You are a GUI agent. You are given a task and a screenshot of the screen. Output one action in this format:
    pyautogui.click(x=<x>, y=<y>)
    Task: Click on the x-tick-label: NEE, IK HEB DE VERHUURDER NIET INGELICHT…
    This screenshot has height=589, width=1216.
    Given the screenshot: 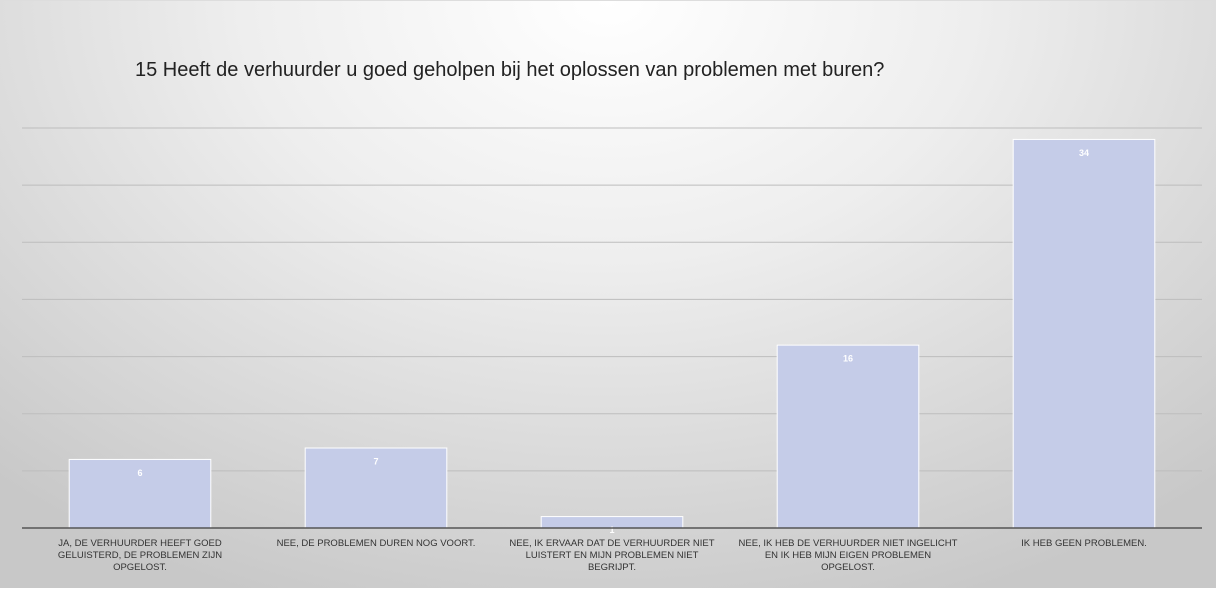 What is the action you would take?
    pyautogui.click(x=848, y=555)
    